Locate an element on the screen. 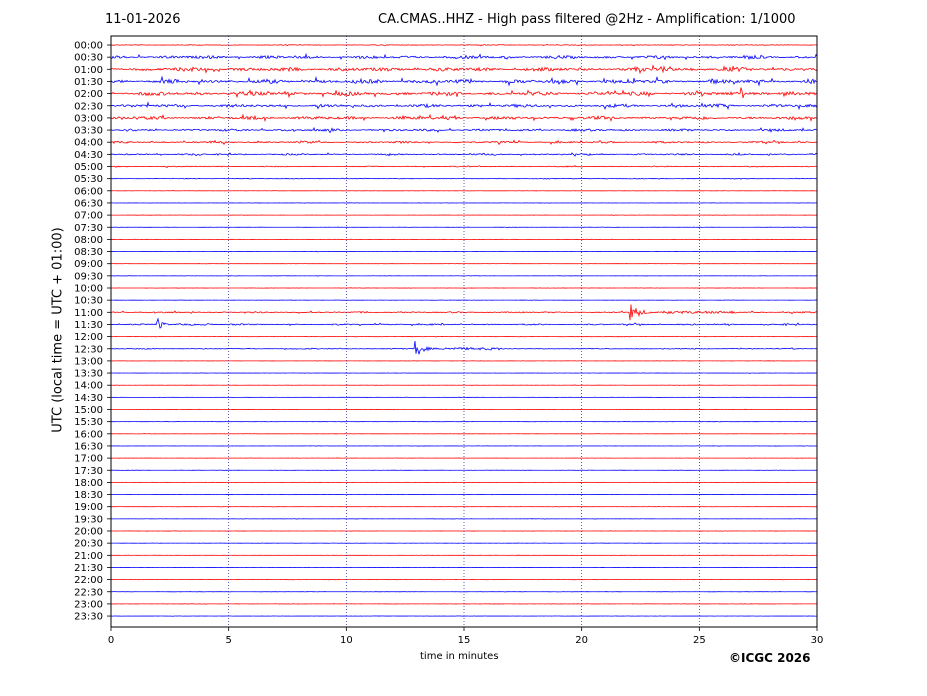  y-tick-label: 13:30 is located at coordinates (88, 374).